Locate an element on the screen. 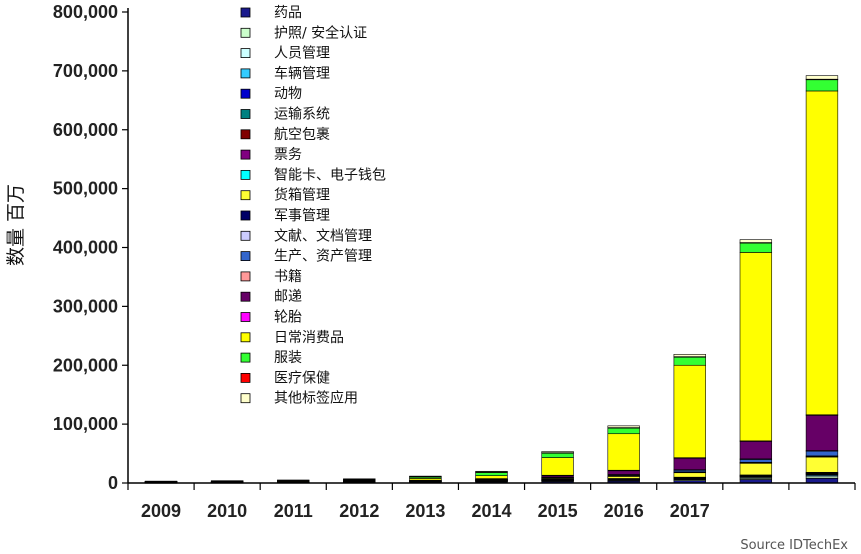 The image size is (861, 554). y-axis-label: 数量 百万 is located at coordinates (16, 225).